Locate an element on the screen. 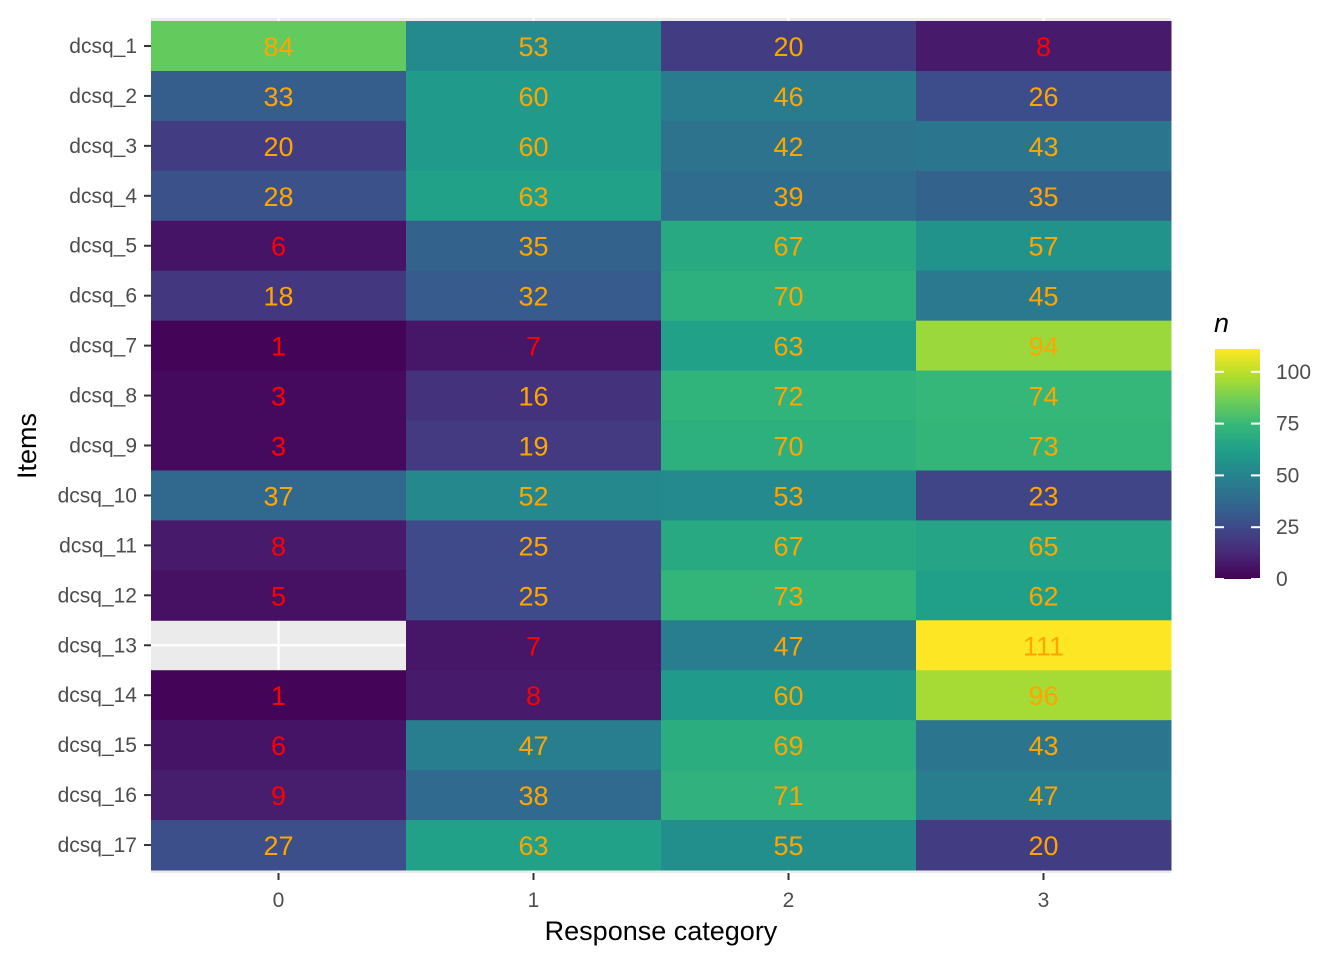 This screenshot has height=960, width=1344. legend-title: n is located at coordinates (1221, 323).